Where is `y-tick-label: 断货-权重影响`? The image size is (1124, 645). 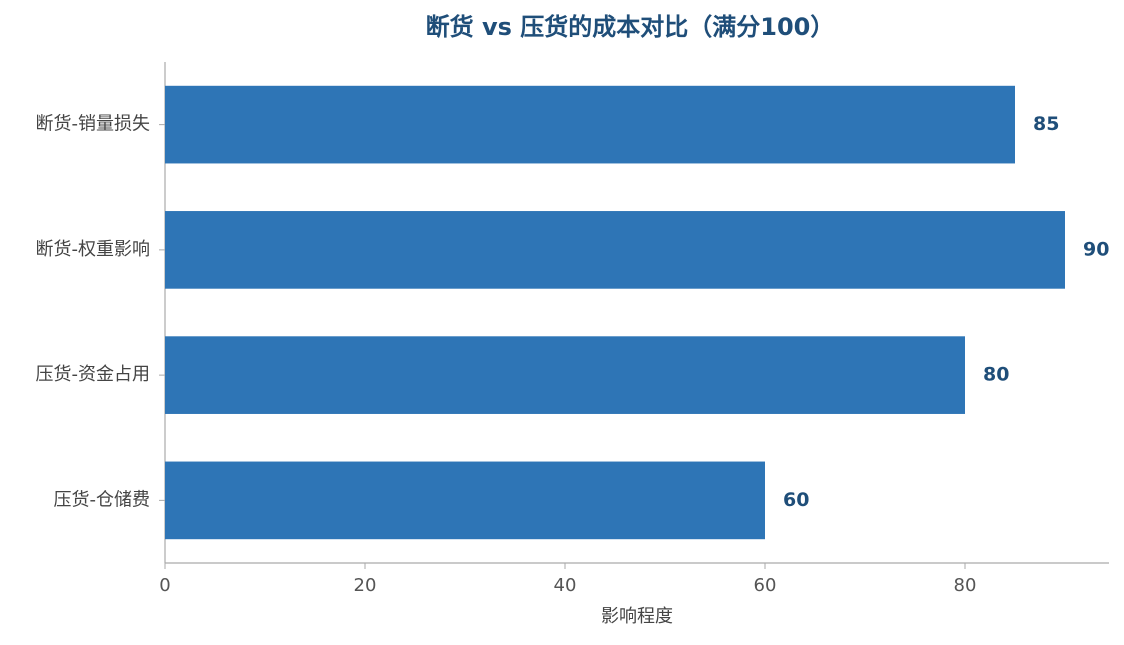 y-tick-label: 断货-权重影响 is located at coordinates (93, 249).